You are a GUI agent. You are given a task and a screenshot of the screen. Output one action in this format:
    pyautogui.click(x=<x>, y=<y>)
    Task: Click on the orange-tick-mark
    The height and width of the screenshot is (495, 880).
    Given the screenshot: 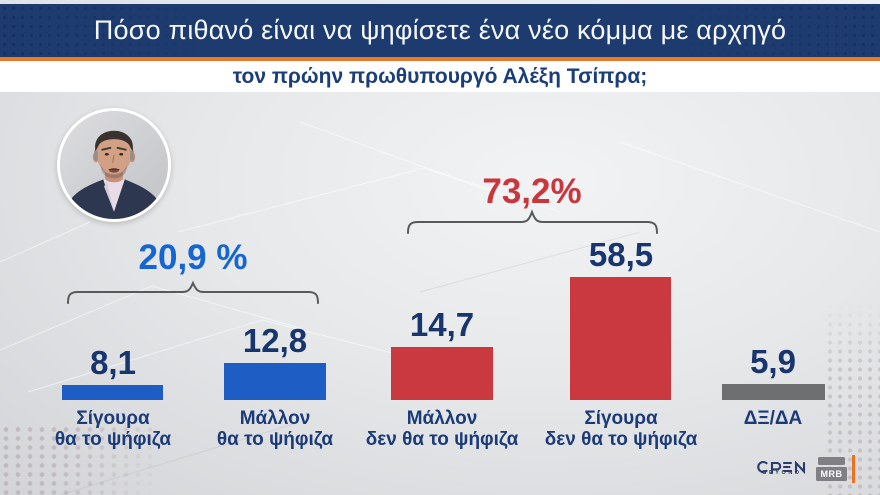 What is the action you would take?
    pyautogui.click(x=853, y=469)
    